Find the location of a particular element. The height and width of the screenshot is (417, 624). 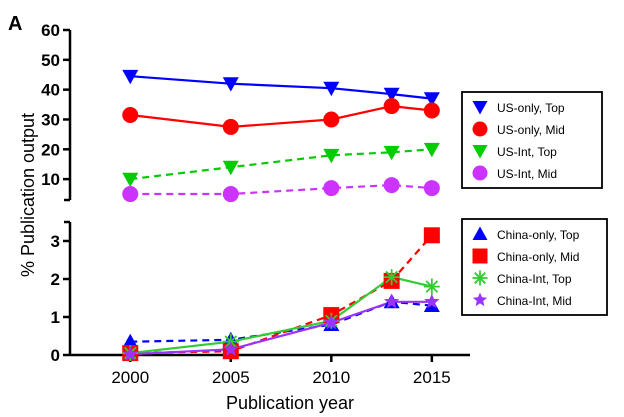

x-tick-label: 2010 is located at coordinates (331, 377).